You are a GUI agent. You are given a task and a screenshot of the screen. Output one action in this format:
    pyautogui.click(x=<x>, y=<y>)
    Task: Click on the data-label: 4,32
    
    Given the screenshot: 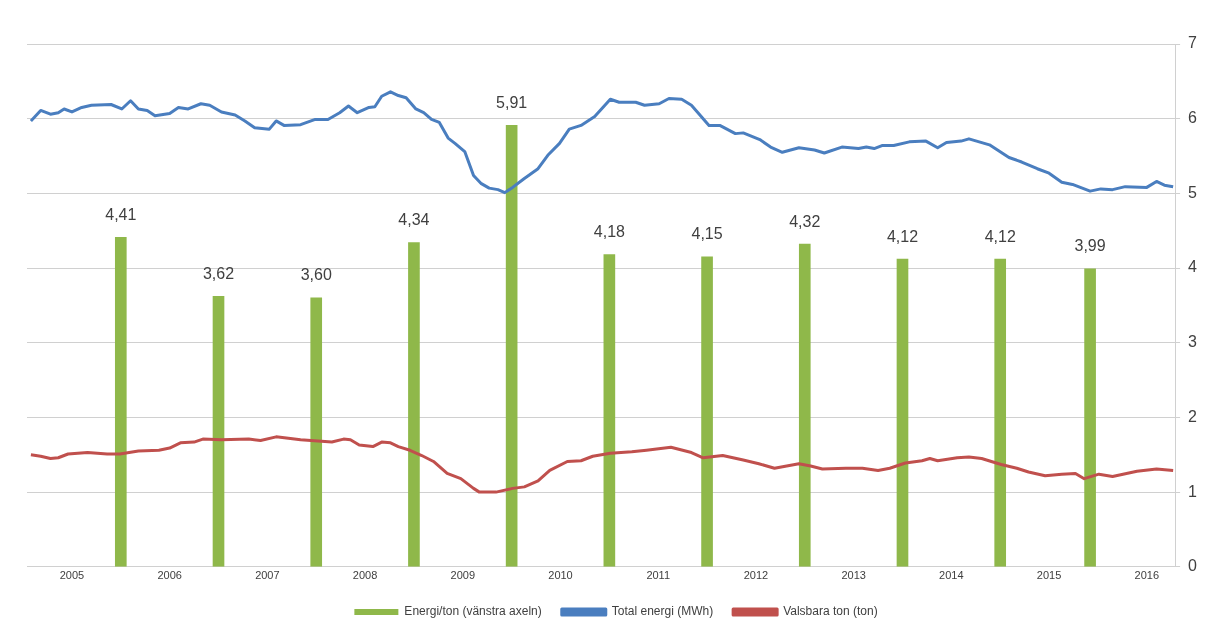 What is the action you would take?
    pyautogui.click(x=805, y=221)
    